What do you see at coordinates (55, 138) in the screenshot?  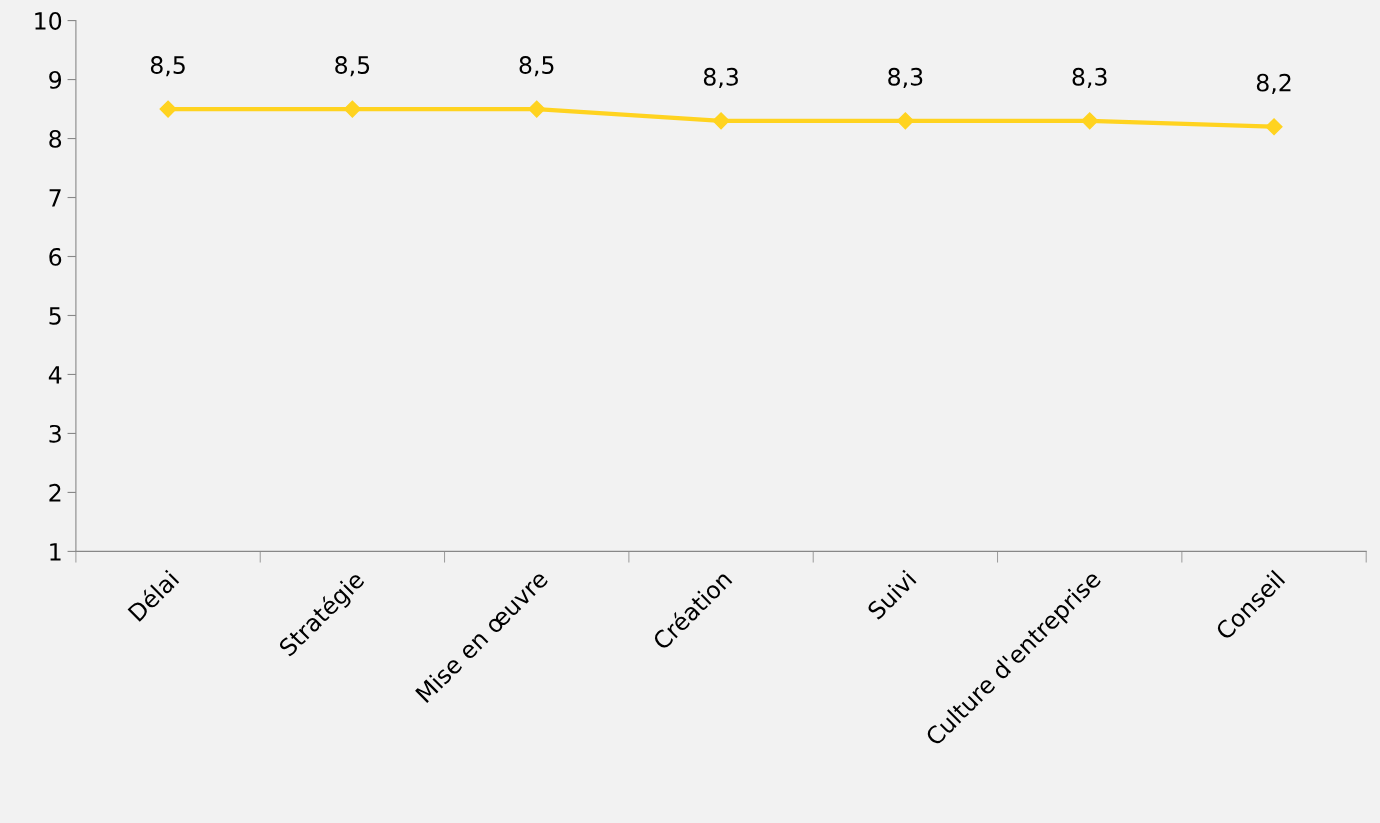 I see `y-tick-label: 8` at bounding box center [55, 138].